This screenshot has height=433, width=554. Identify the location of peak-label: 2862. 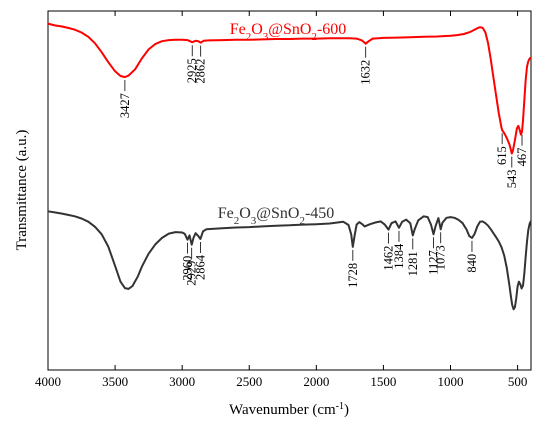
(201, 71).